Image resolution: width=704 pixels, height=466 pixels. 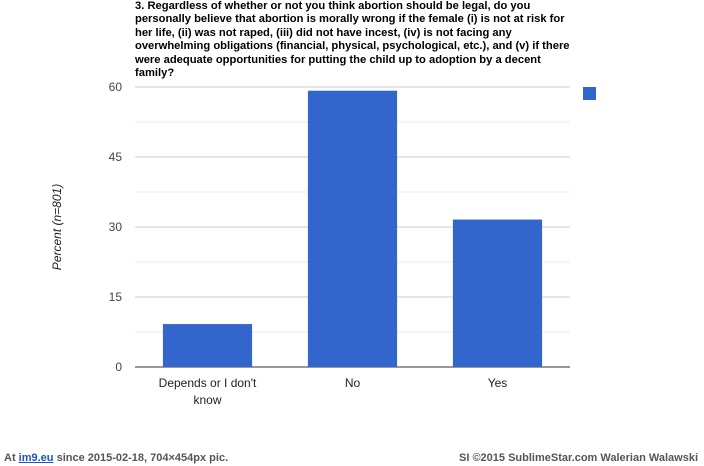 I want to click on x-tick-label: No, so click(x=353, y=383).